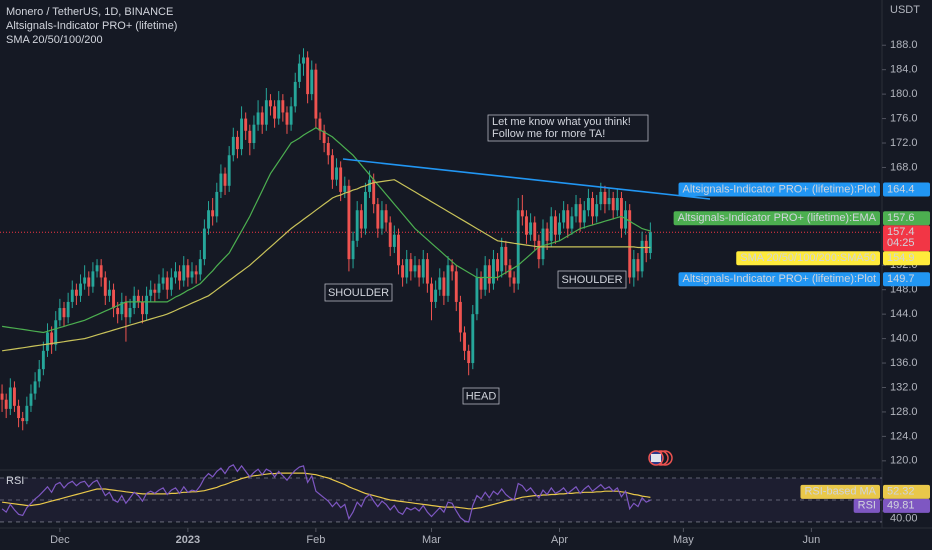 The width and height of the screenshot is (932, 550). I want to click on x-tick-label: Dec, so click(60, 540).